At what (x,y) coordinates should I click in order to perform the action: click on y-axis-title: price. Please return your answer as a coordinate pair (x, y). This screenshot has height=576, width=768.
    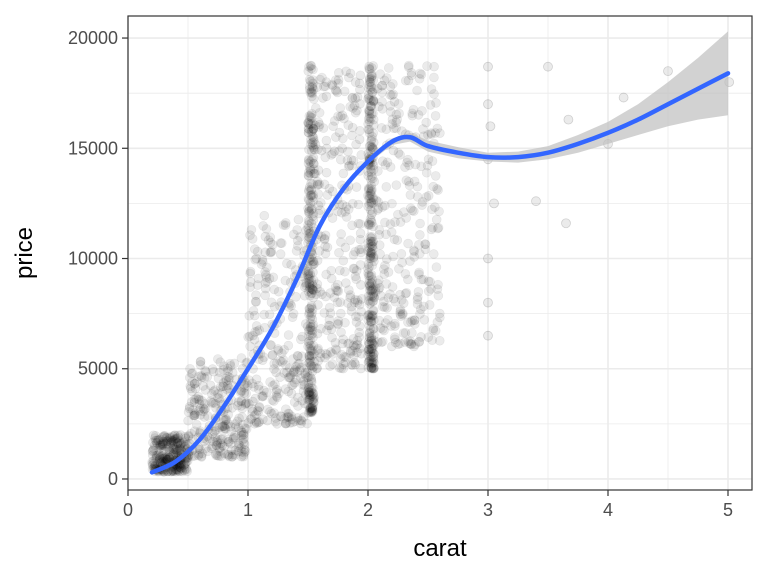
    Looking at the image, I should click on (24, 253).